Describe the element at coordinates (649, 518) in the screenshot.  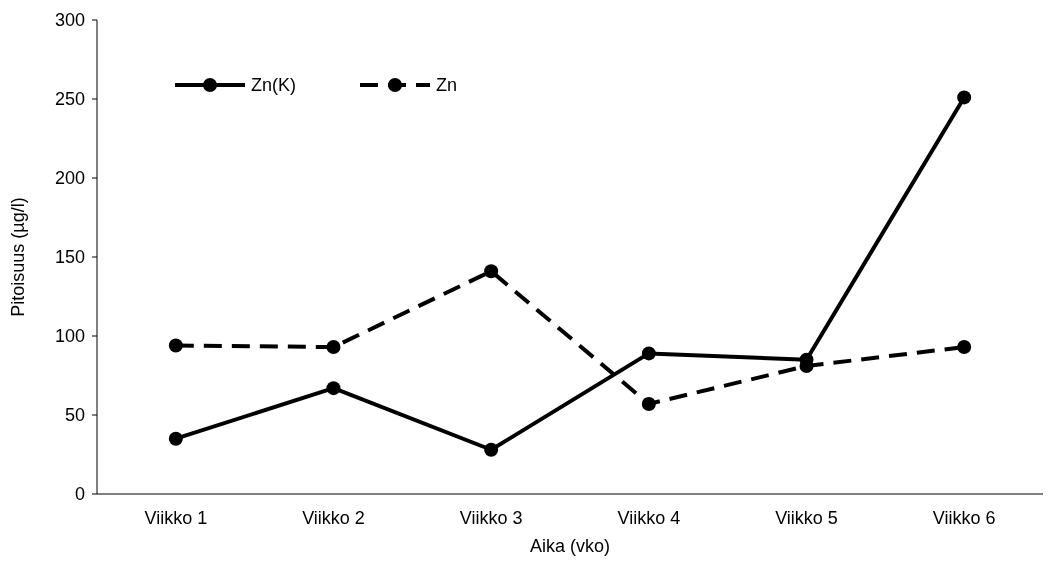
I see `x-tick-label: Viikko 4` at that location.